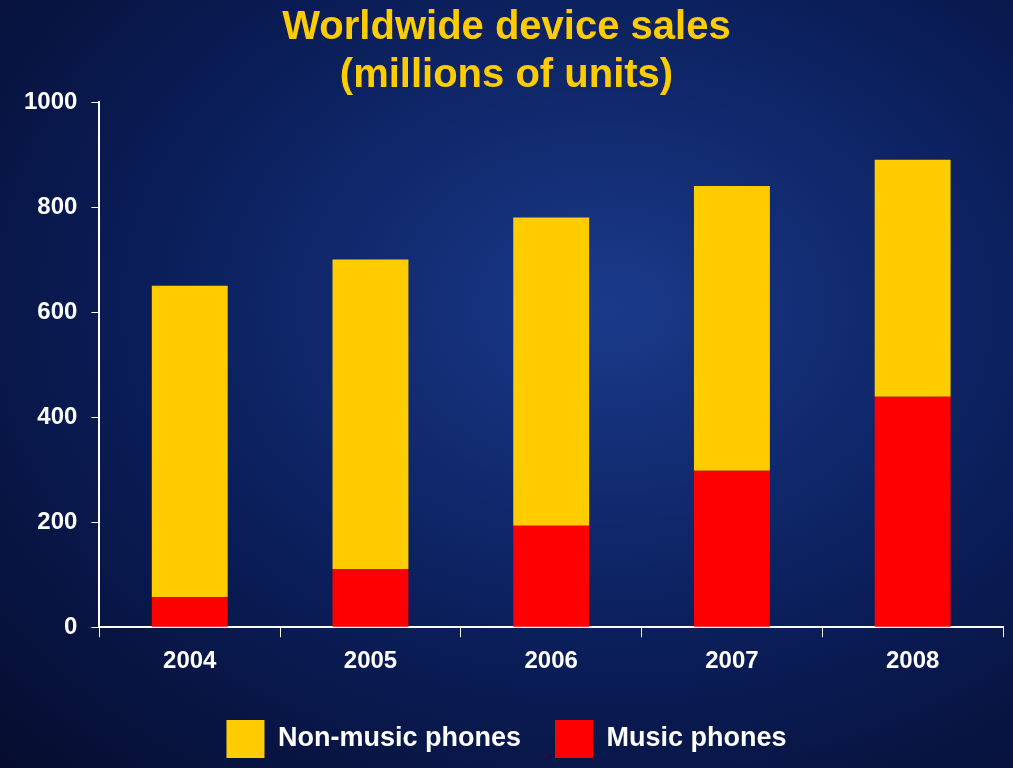 Image resolution: width=1013 pixels, height=768 pixels. What do you see at coordinates (57, 205) in the screenshot?
I see `y-tick-label: 800` at bounding box center [57, 205].